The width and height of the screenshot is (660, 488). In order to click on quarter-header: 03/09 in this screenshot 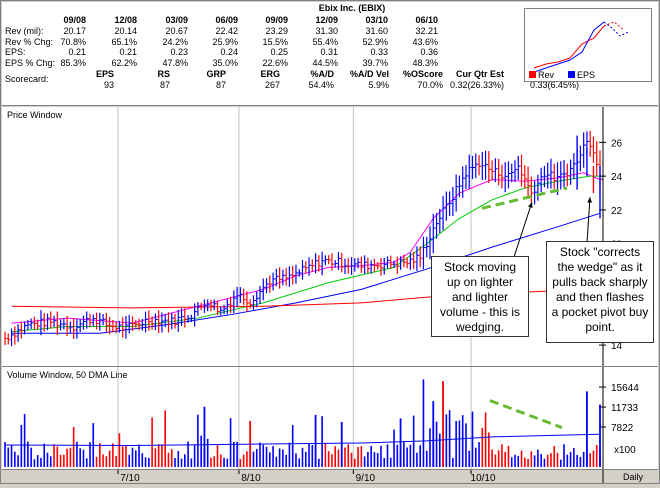, I will do `click(176, 20)`.